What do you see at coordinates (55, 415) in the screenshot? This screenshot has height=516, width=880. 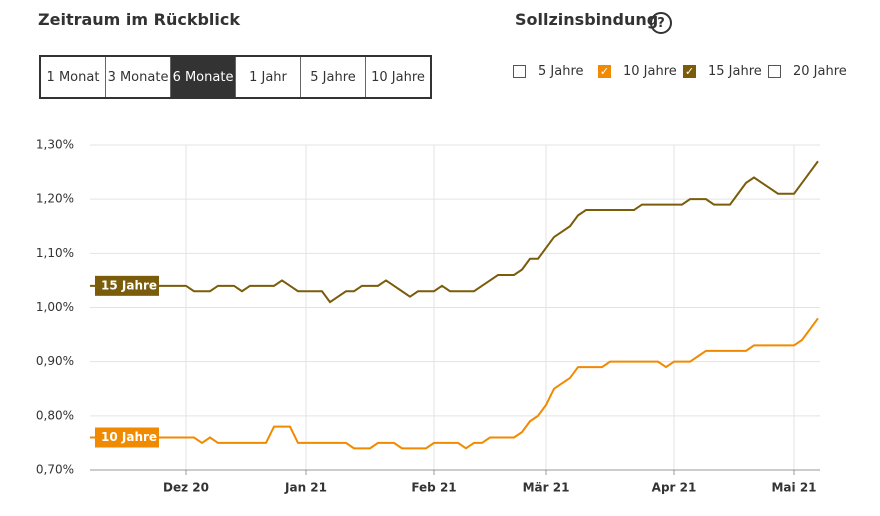 I see `y-tick-label: 0,80%` at bounding box center [55, 415].